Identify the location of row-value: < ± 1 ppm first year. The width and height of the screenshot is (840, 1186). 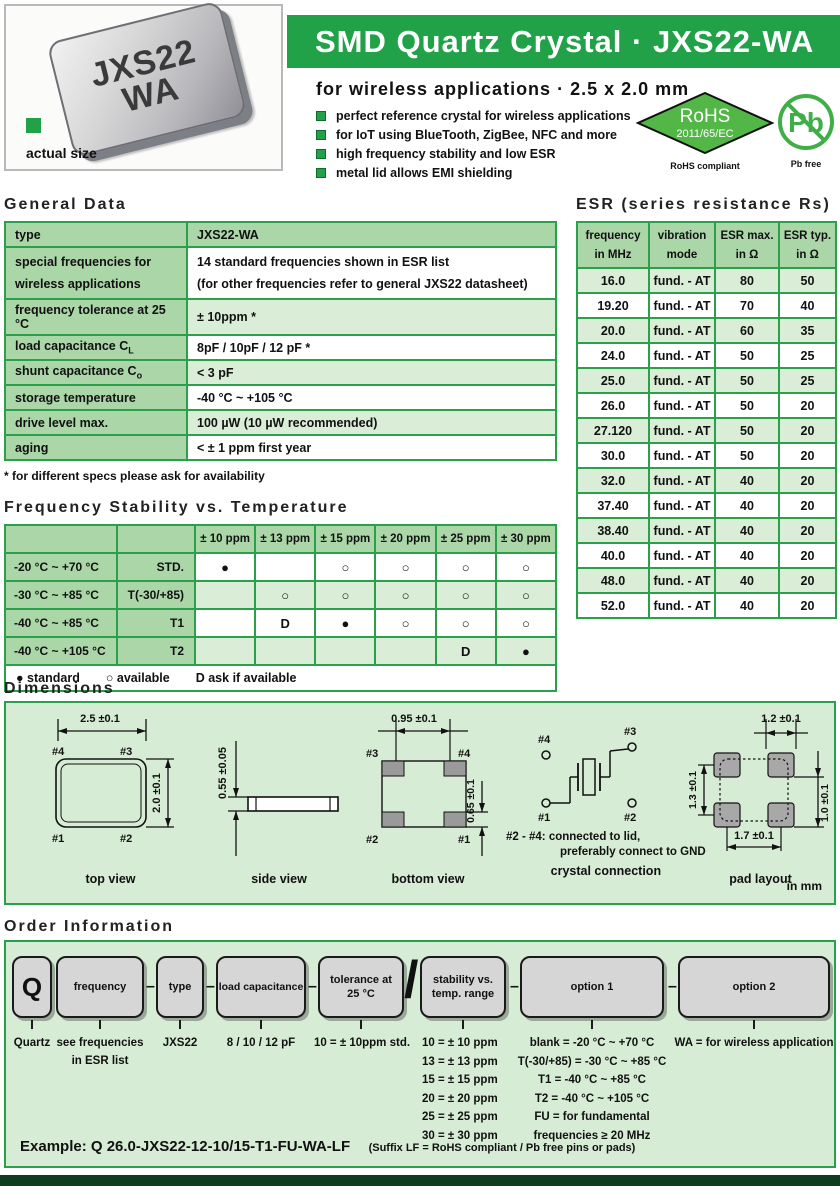
(371, 447).